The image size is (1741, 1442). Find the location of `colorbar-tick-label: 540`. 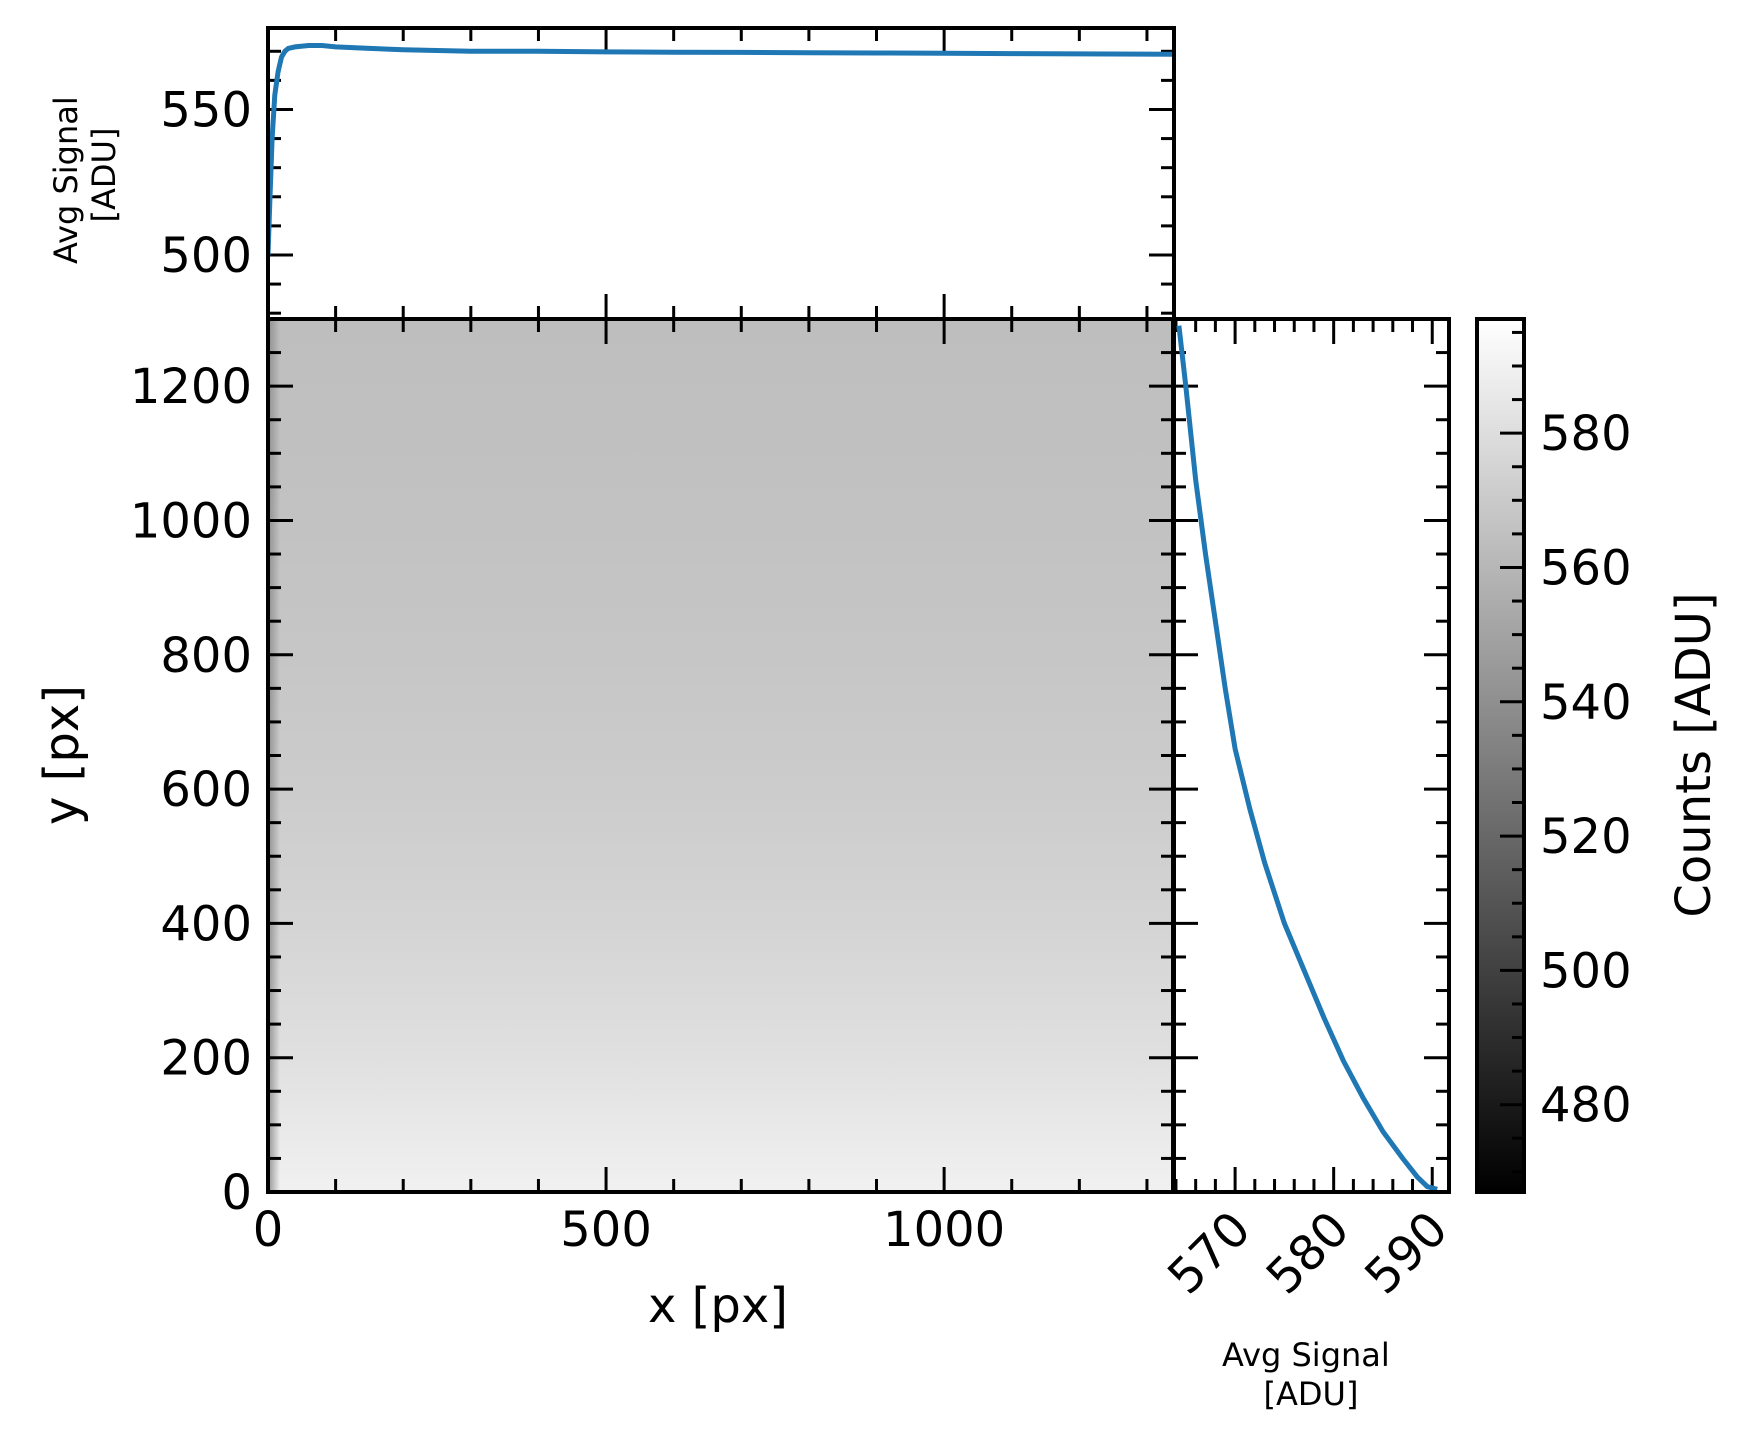

colorbar-tick-label: 540 is located at coordinates (1586, 703).